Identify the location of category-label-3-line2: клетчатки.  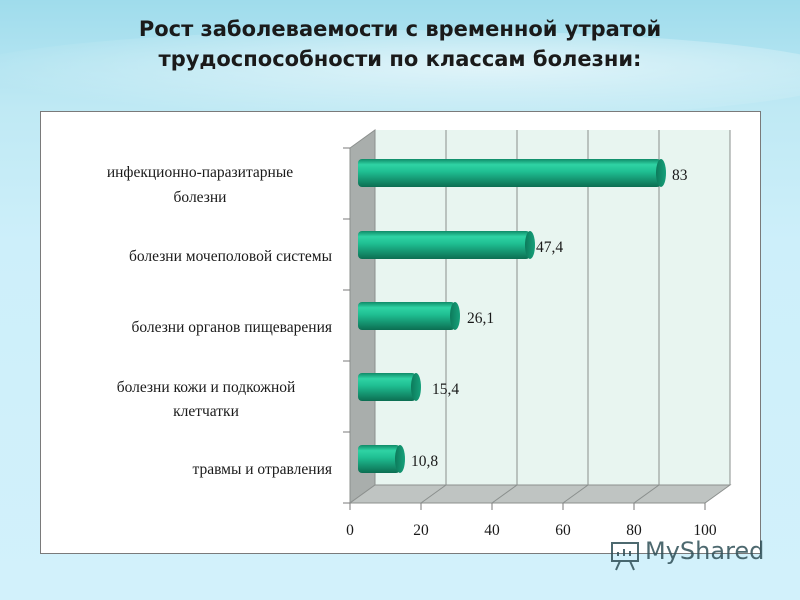
(206, 411).